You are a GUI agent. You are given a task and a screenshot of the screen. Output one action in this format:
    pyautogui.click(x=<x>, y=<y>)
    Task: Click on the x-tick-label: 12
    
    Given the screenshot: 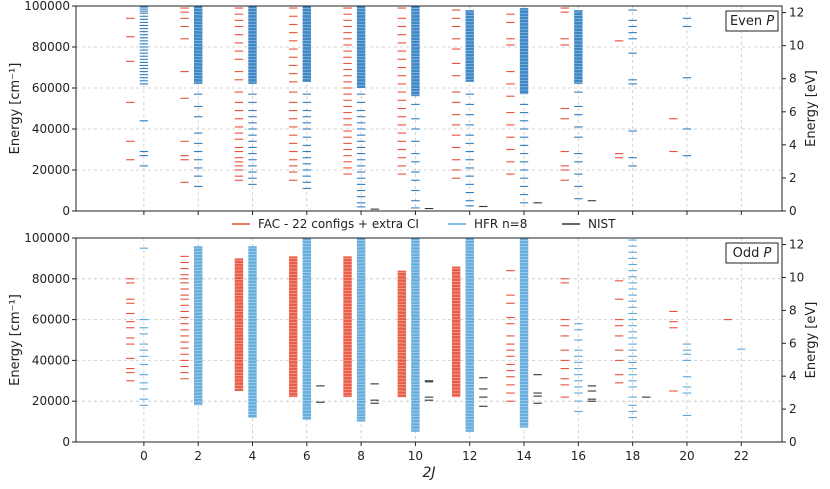 What is the action you would take?
    pyautogui.click(x=469, y=456)
    